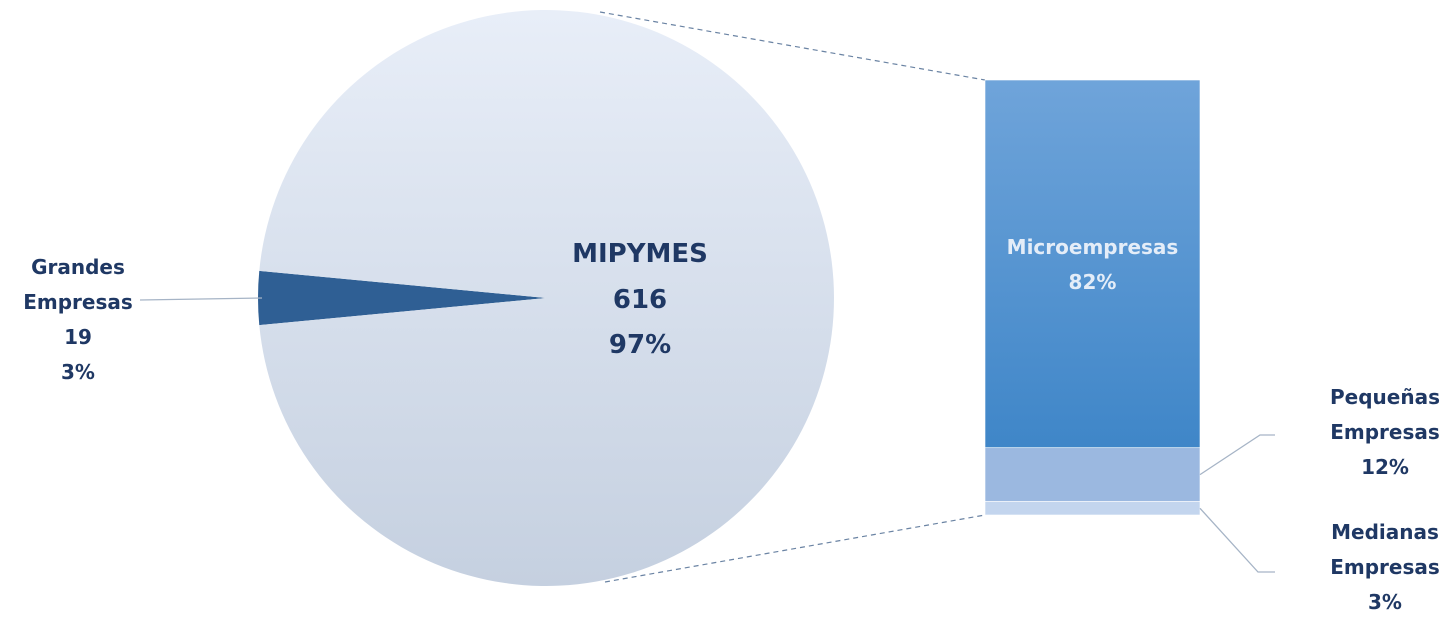 The width and height of the screenshot is (1455, 625). I want to click on pie-label: Grandes Empresas 19 3%, so click(78, 320).